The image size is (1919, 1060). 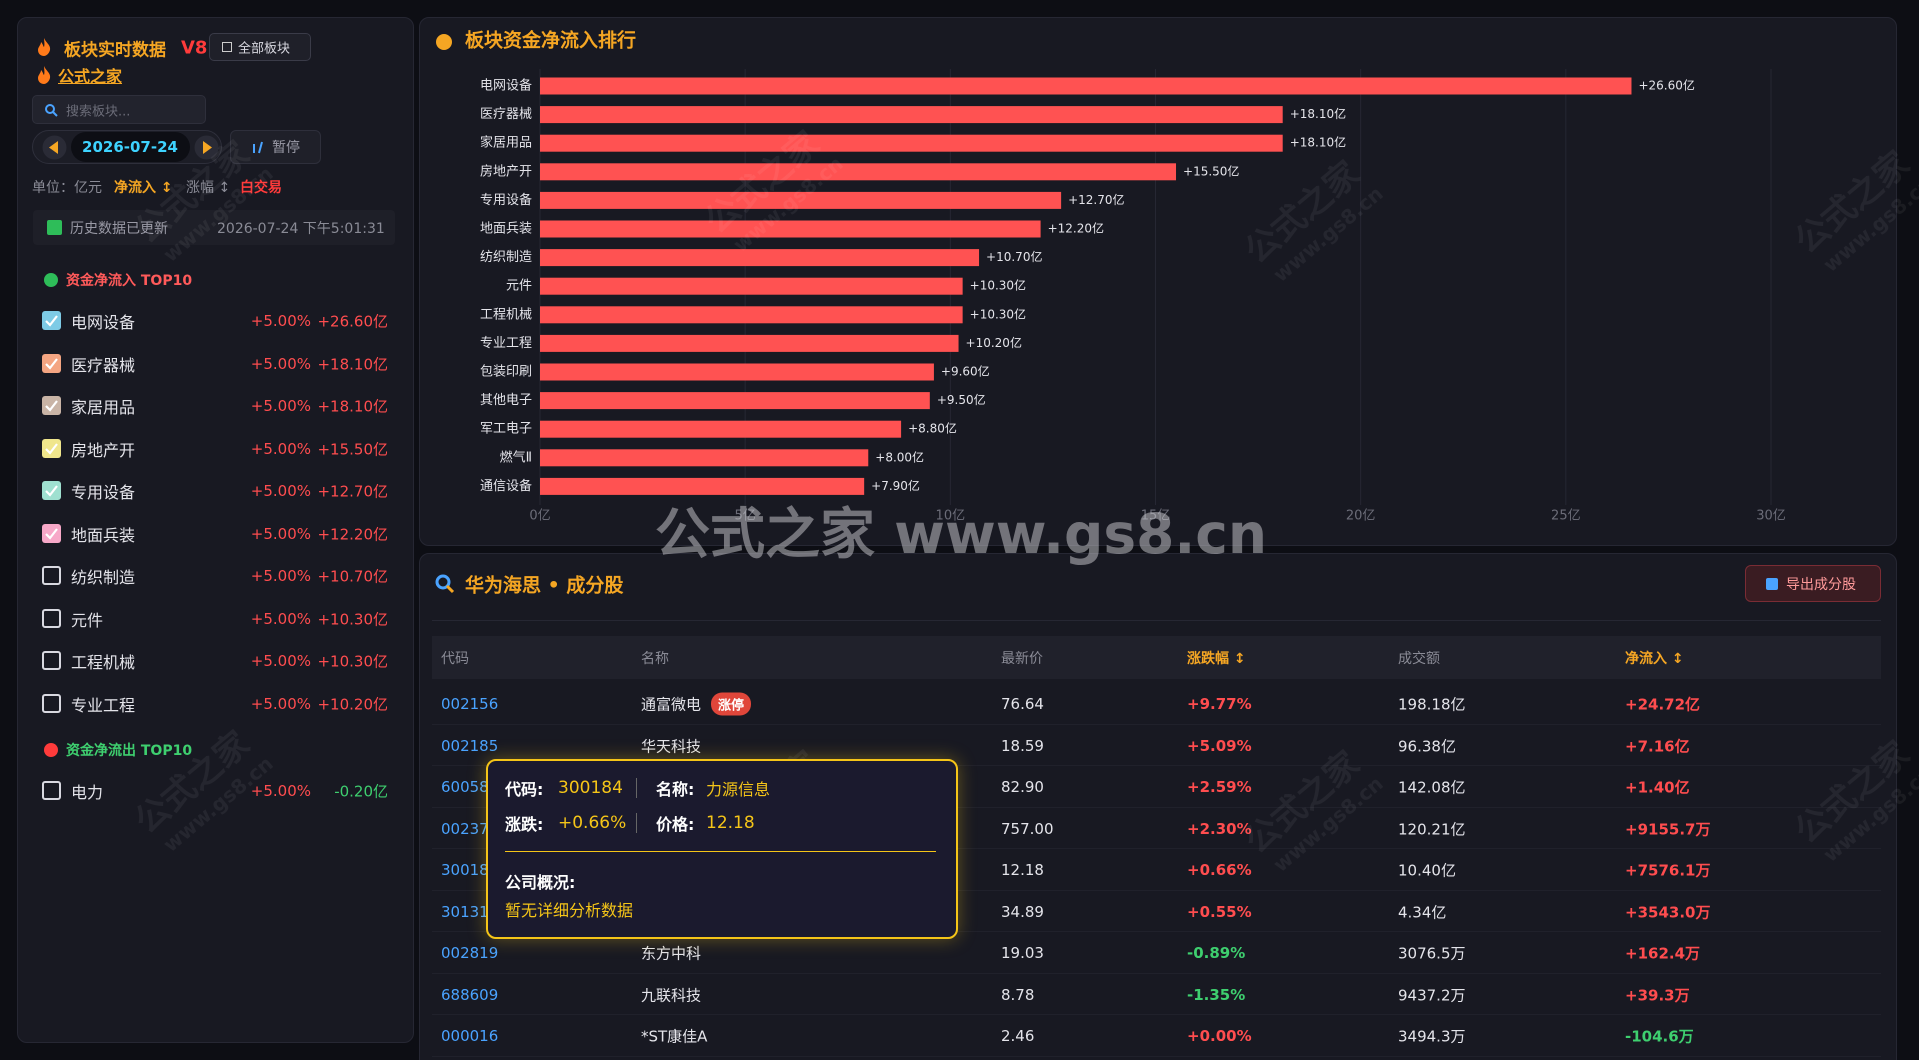 I want to click on stock-change: +0.55%, so click(x=1219, y=911).